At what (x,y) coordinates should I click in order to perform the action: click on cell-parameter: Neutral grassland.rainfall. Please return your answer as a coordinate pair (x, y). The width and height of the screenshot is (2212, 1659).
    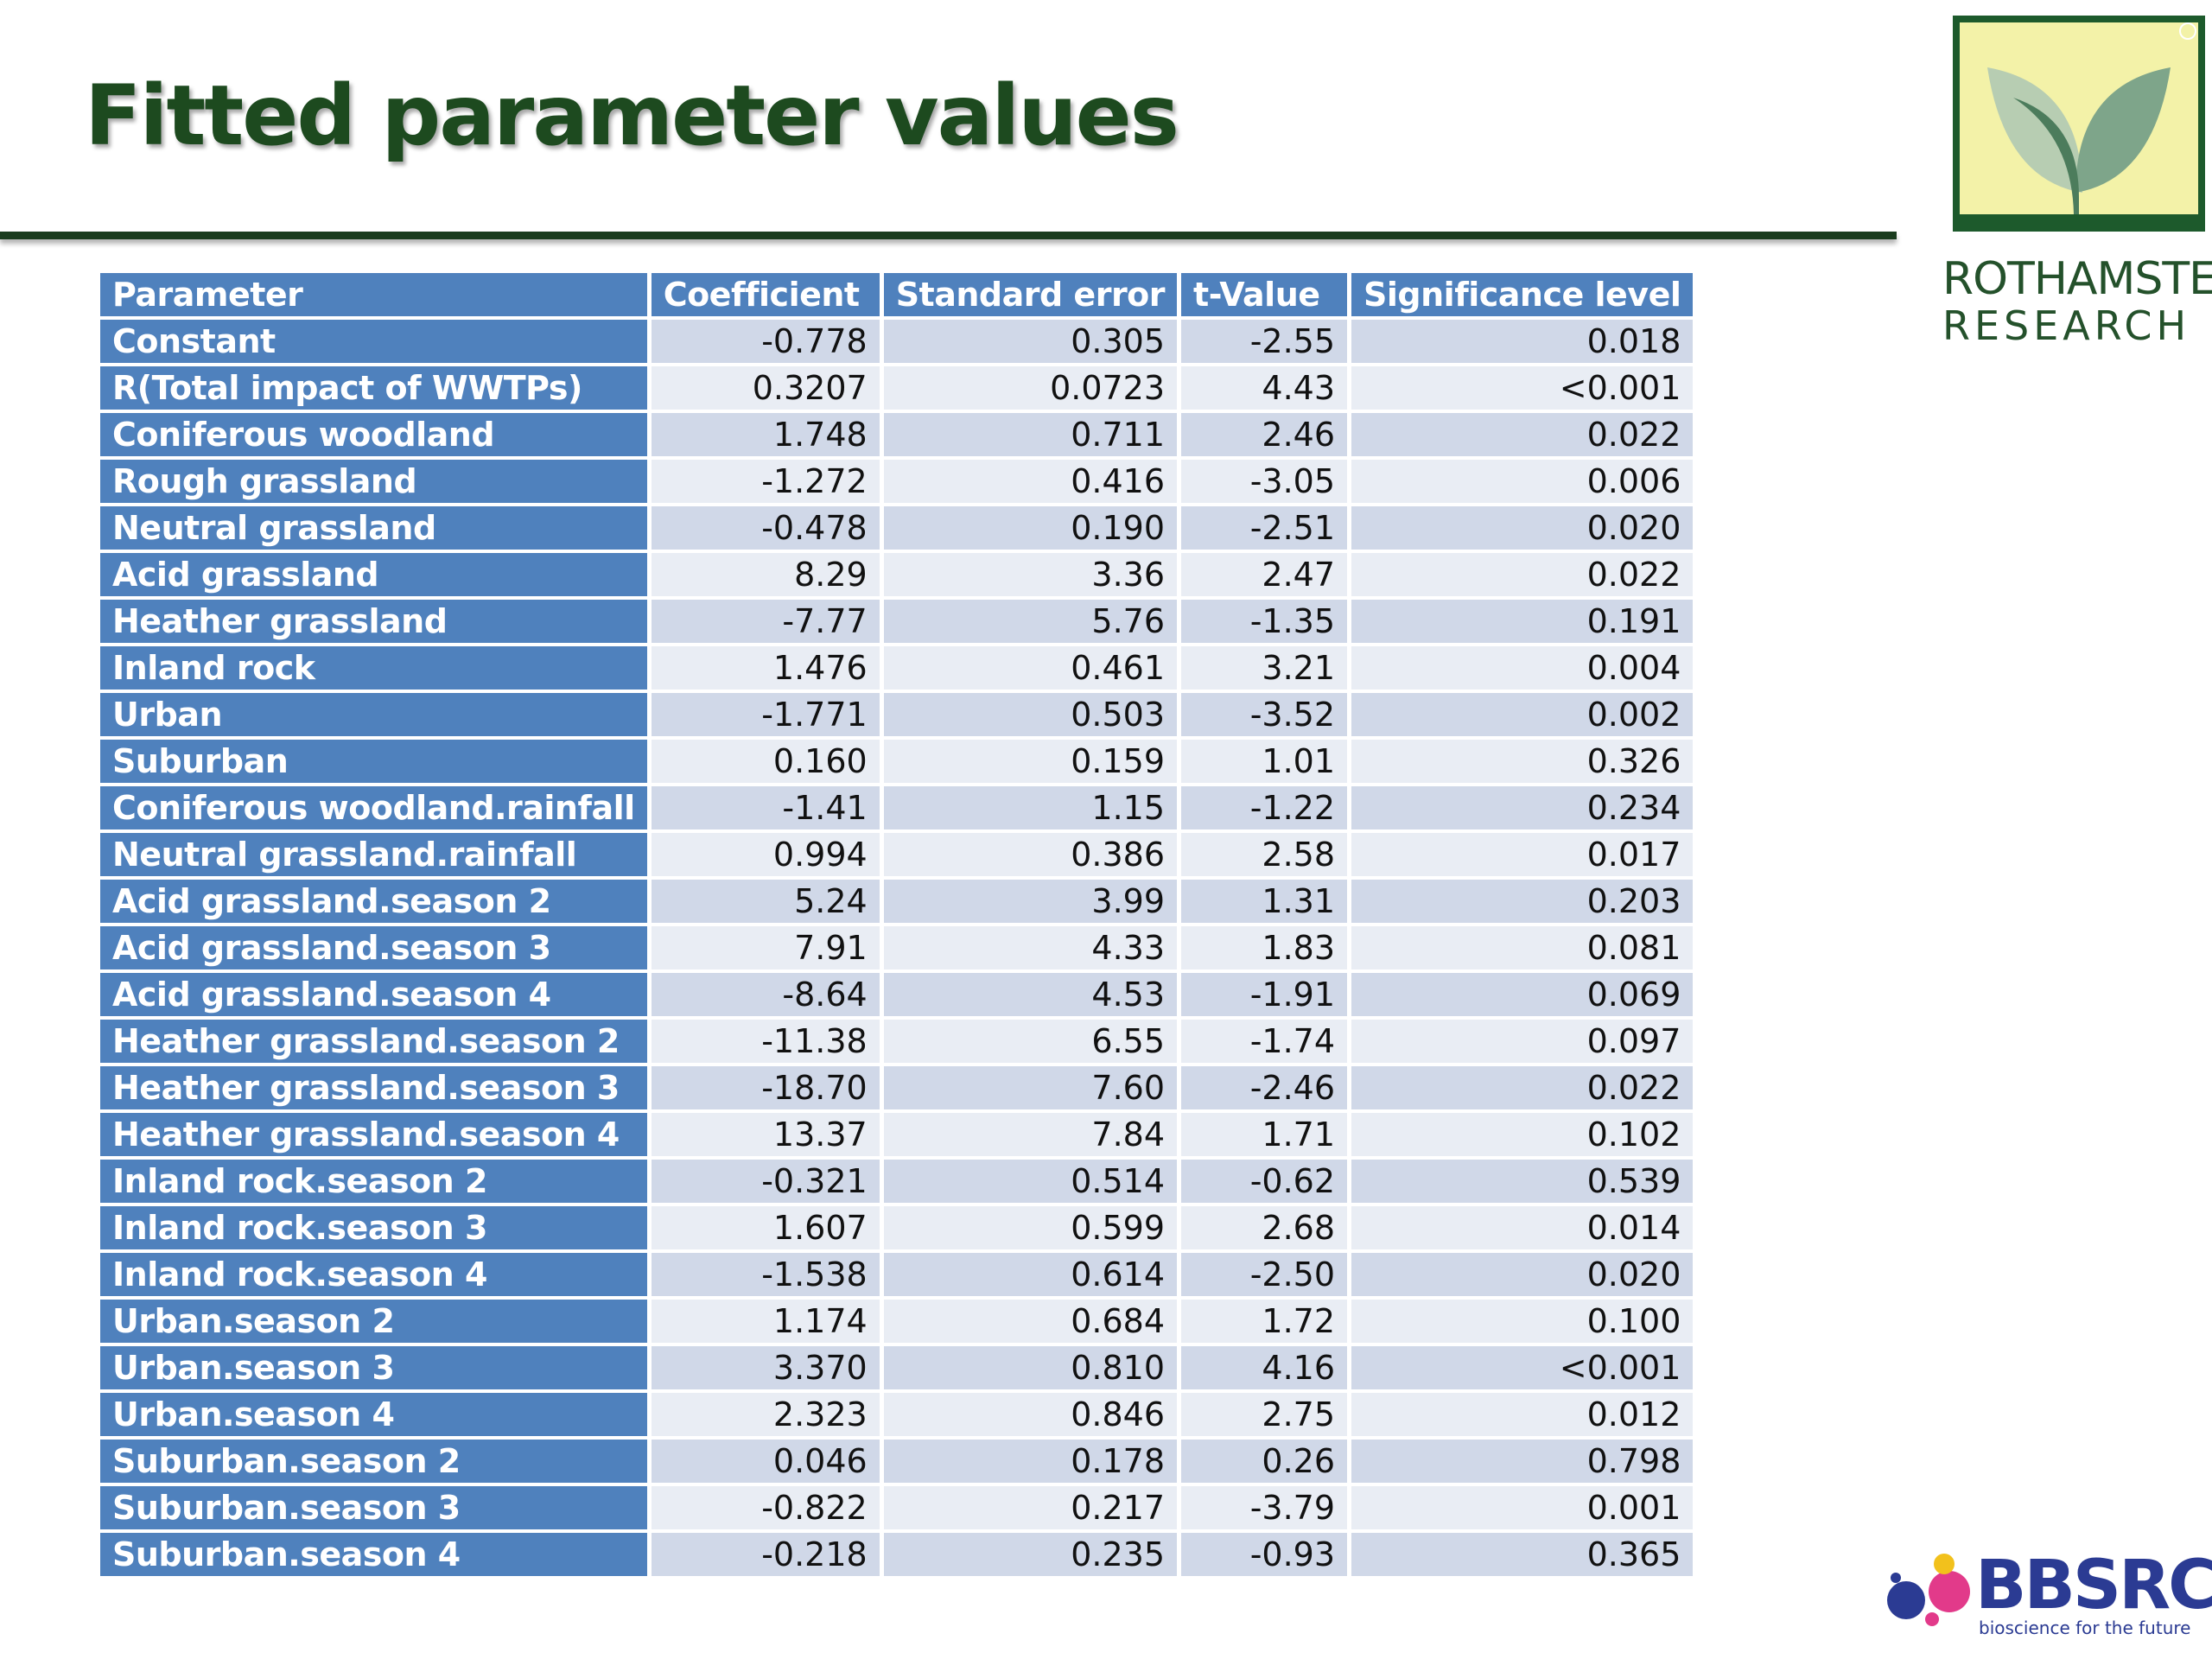
    Looking at the image, I should click on (373, 854).